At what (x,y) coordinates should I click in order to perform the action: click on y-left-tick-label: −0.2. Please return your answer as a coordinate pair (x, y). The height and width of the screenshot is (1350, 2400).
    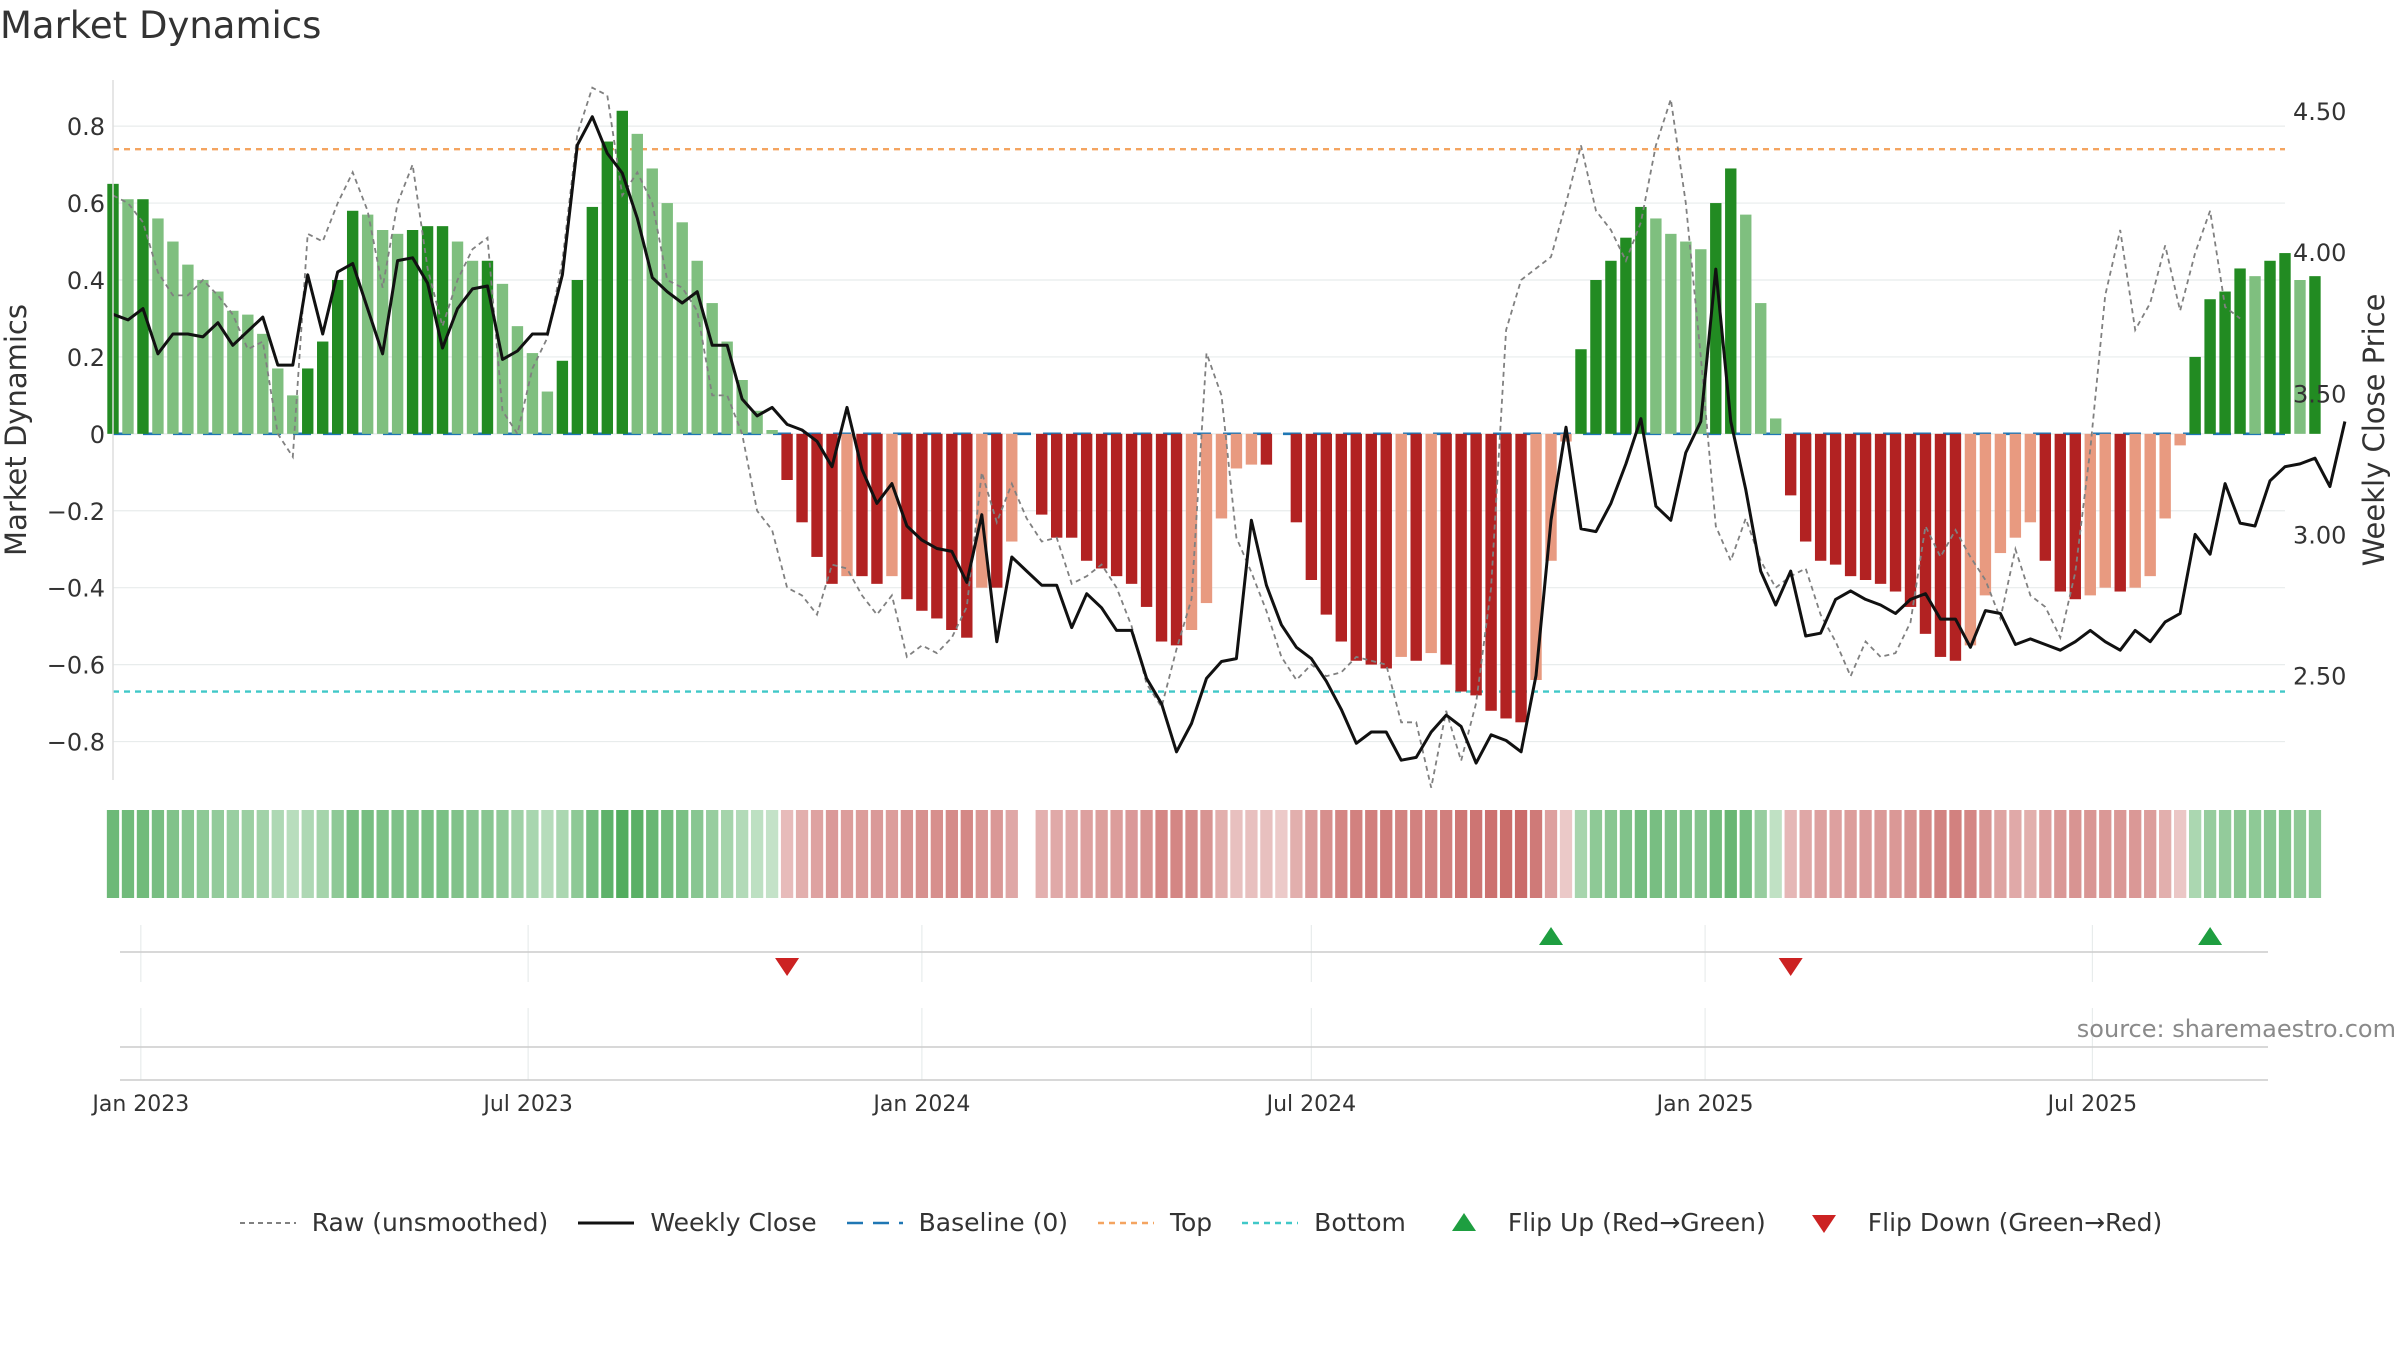
    Looking at the image, I should click on (76, 512).